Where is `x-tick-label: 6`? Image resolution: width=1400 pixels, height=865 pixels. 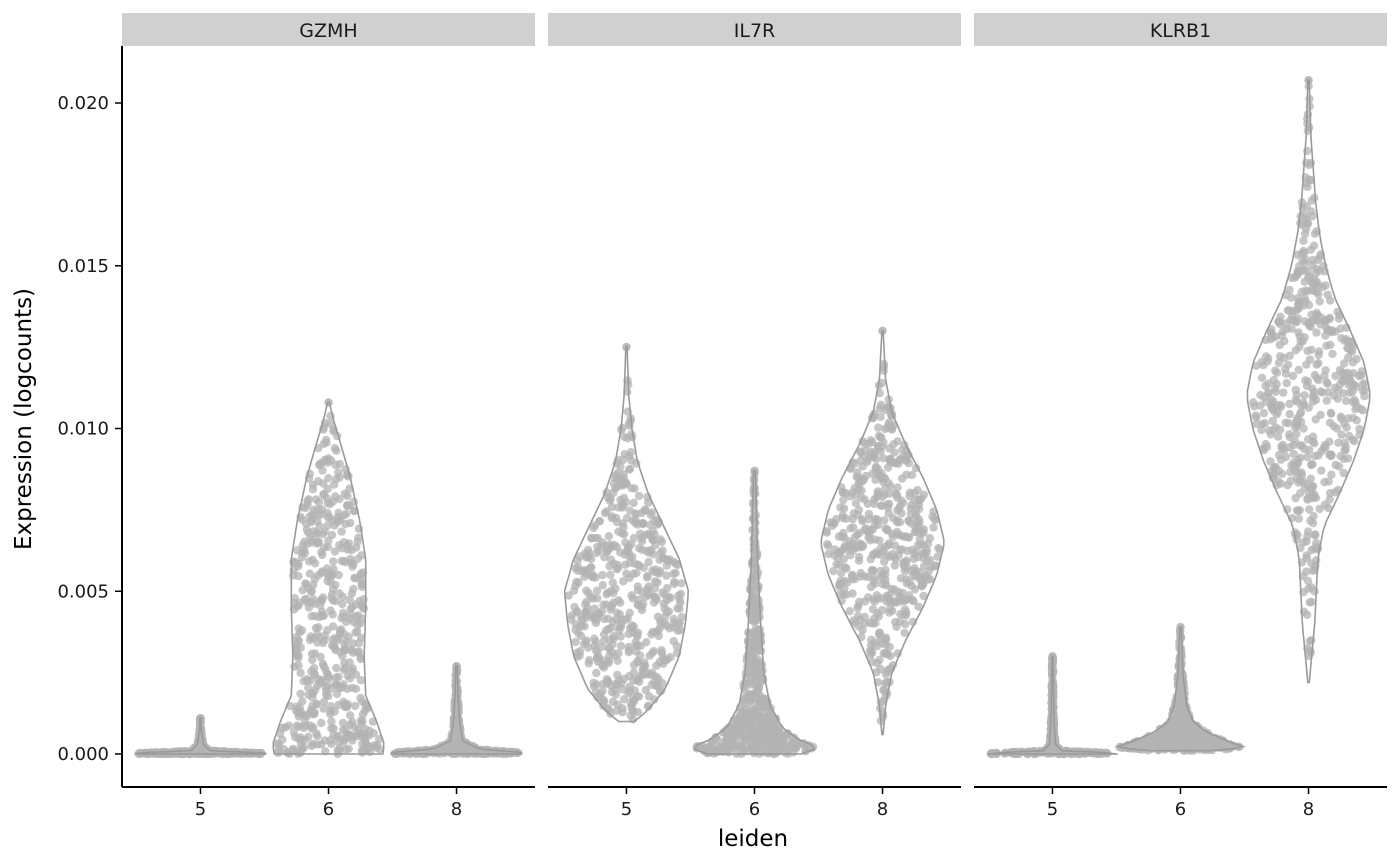
x-tick-label: 6 is located at coordinates (754, 809).